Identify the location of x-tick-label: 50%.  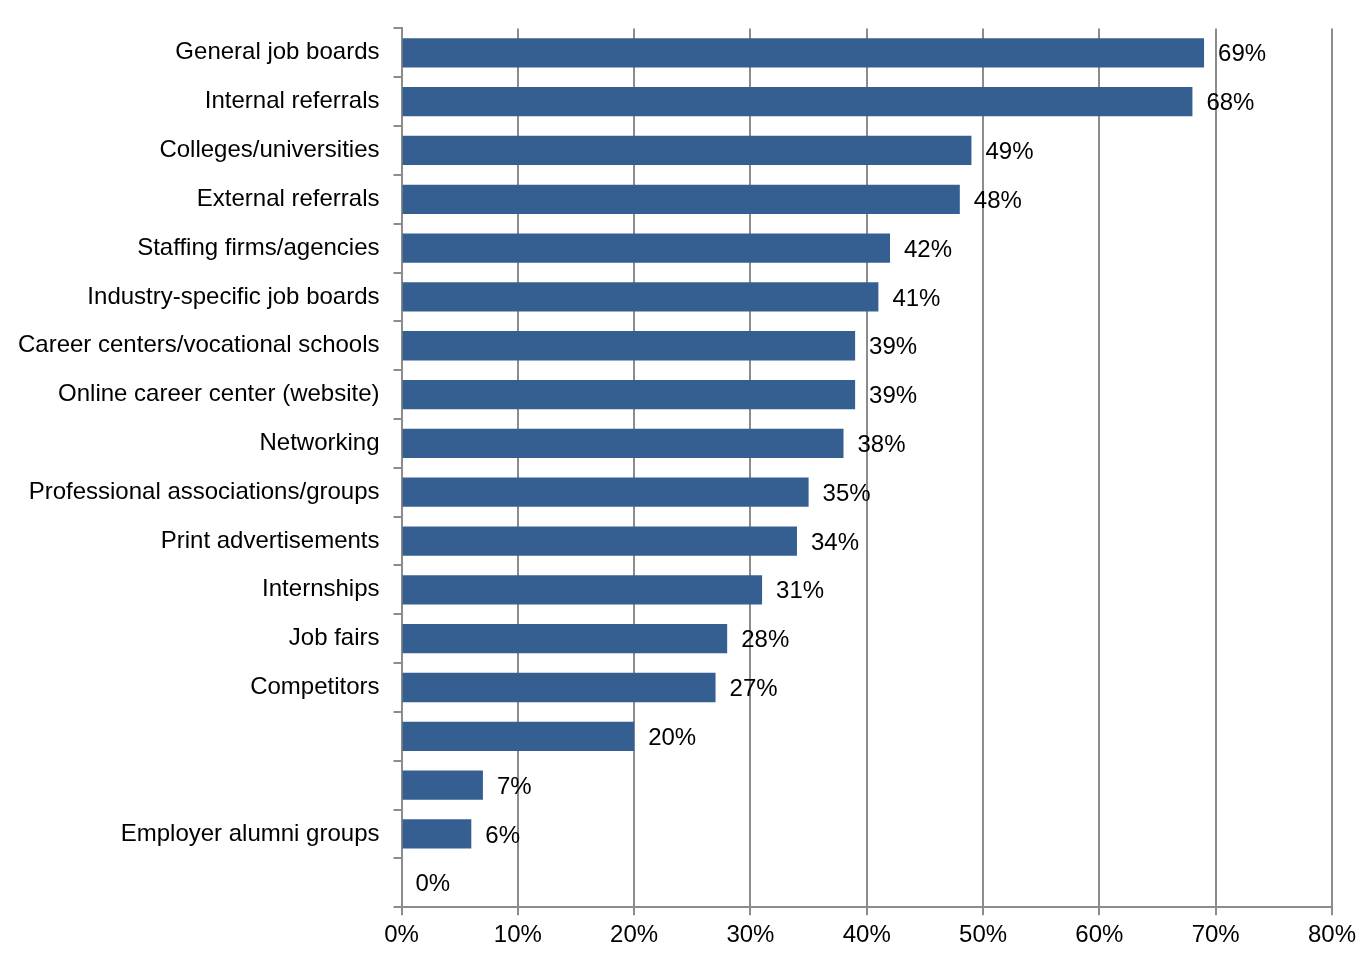
(983, 934).